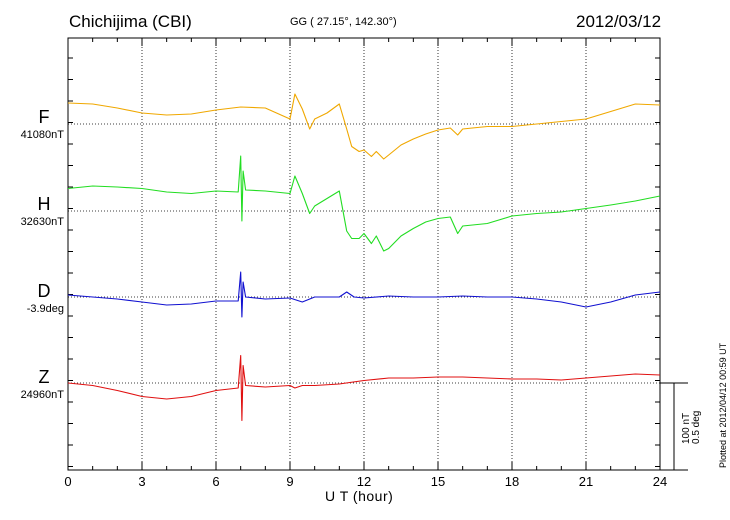 This screenshot has height=520, width=730. Describe the element at coordinates (364, 126) in the screenshot. I see `series-line-f` at that location.